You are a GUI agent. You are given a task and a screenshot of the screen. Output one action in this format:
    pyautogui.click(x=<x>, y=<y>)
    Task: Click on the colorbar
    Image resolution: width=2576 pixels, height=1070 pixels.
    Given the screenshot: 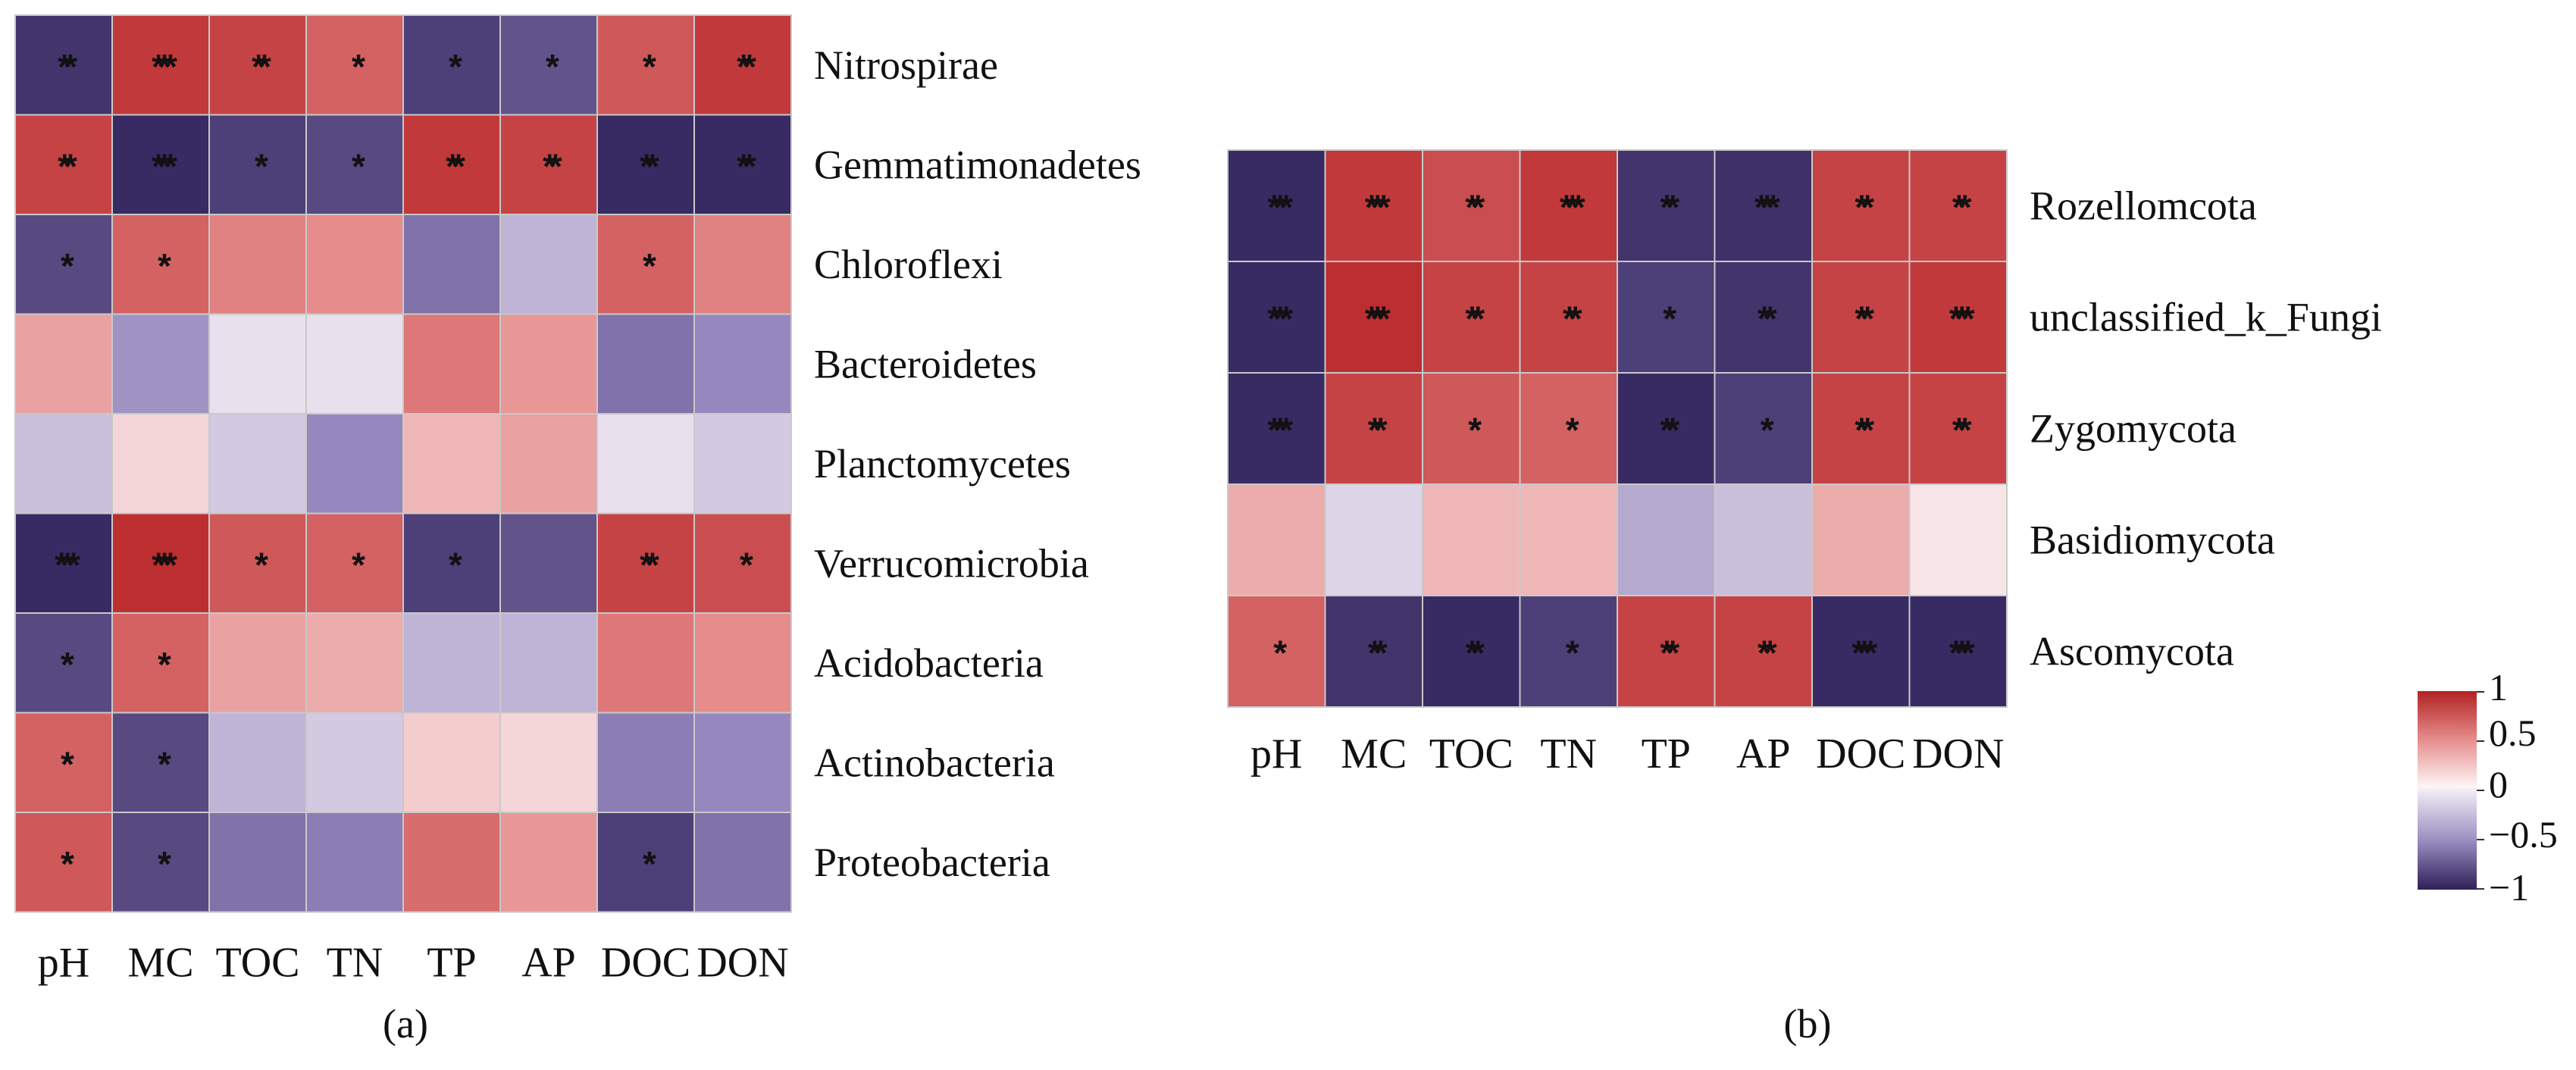 What is the action you would take?
    pyautogui.click(x=2448, y=790)
    